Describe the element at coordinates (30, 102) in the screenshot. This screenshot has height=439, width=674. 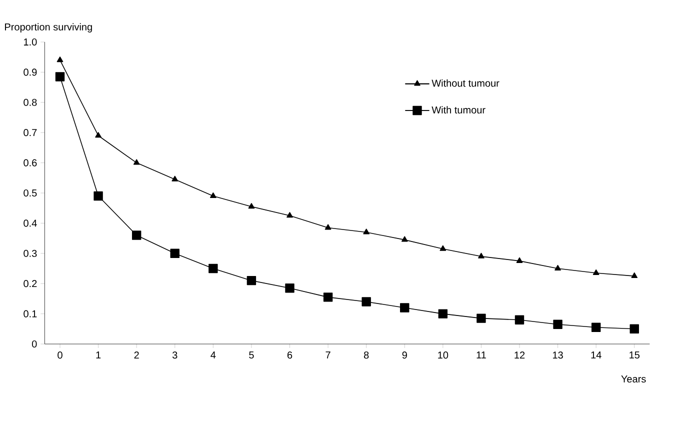
I see `y-tick-label: 0.8` at that location.